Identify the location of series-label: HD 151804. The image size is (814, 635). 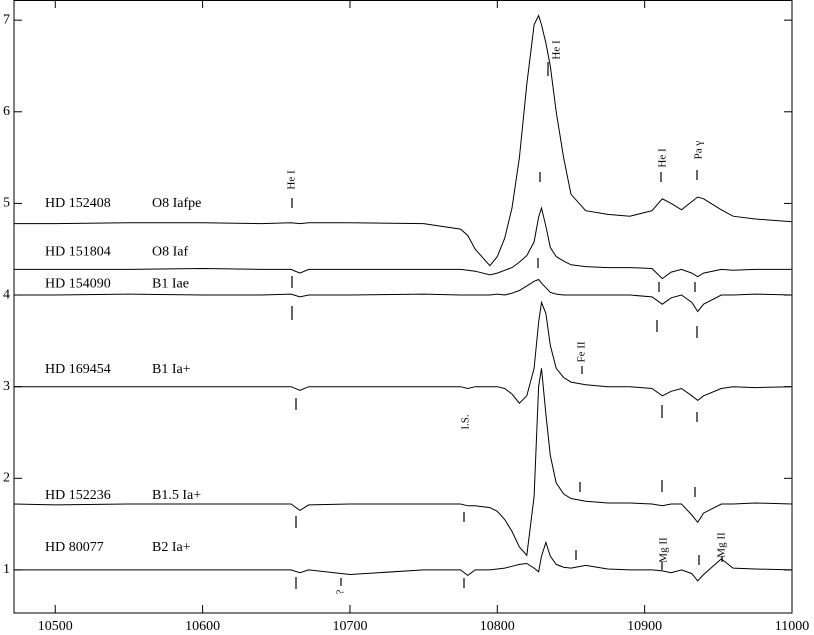
(78, 252).